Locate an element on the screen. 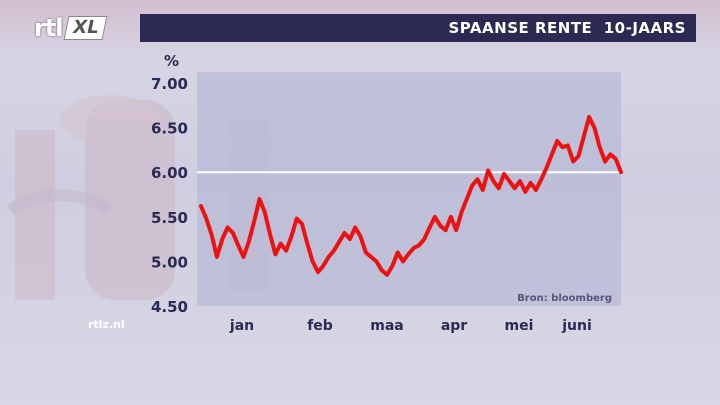 This screenshot has width=720, height=405. x-tick-label: maa is located at coordinates (386, 326).